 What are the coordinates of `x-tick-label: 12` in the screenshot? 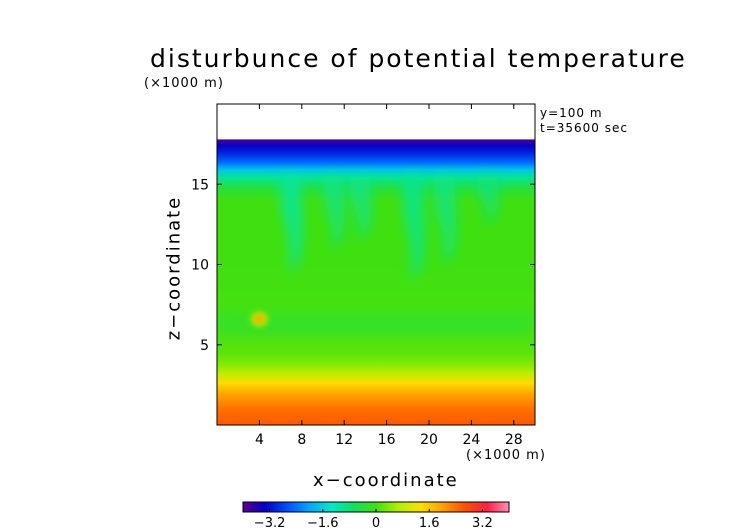 It's located at (344, 440).